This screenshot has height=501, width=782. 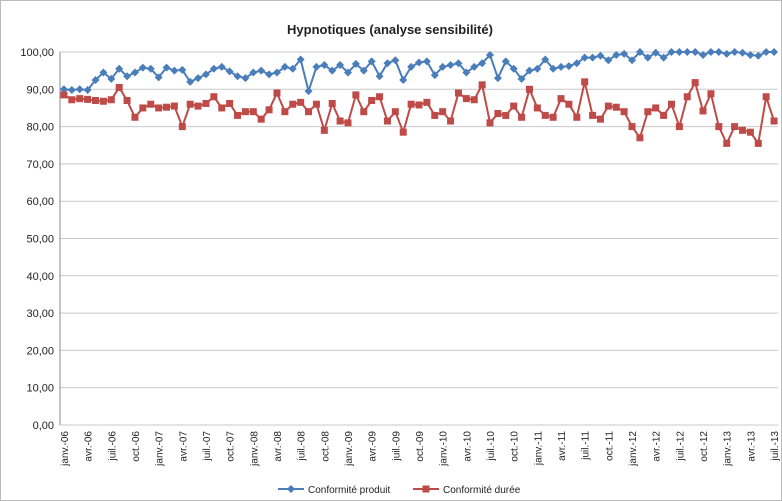 I want to click on y-tick-label: 20,00, so click(x=40, y=351).